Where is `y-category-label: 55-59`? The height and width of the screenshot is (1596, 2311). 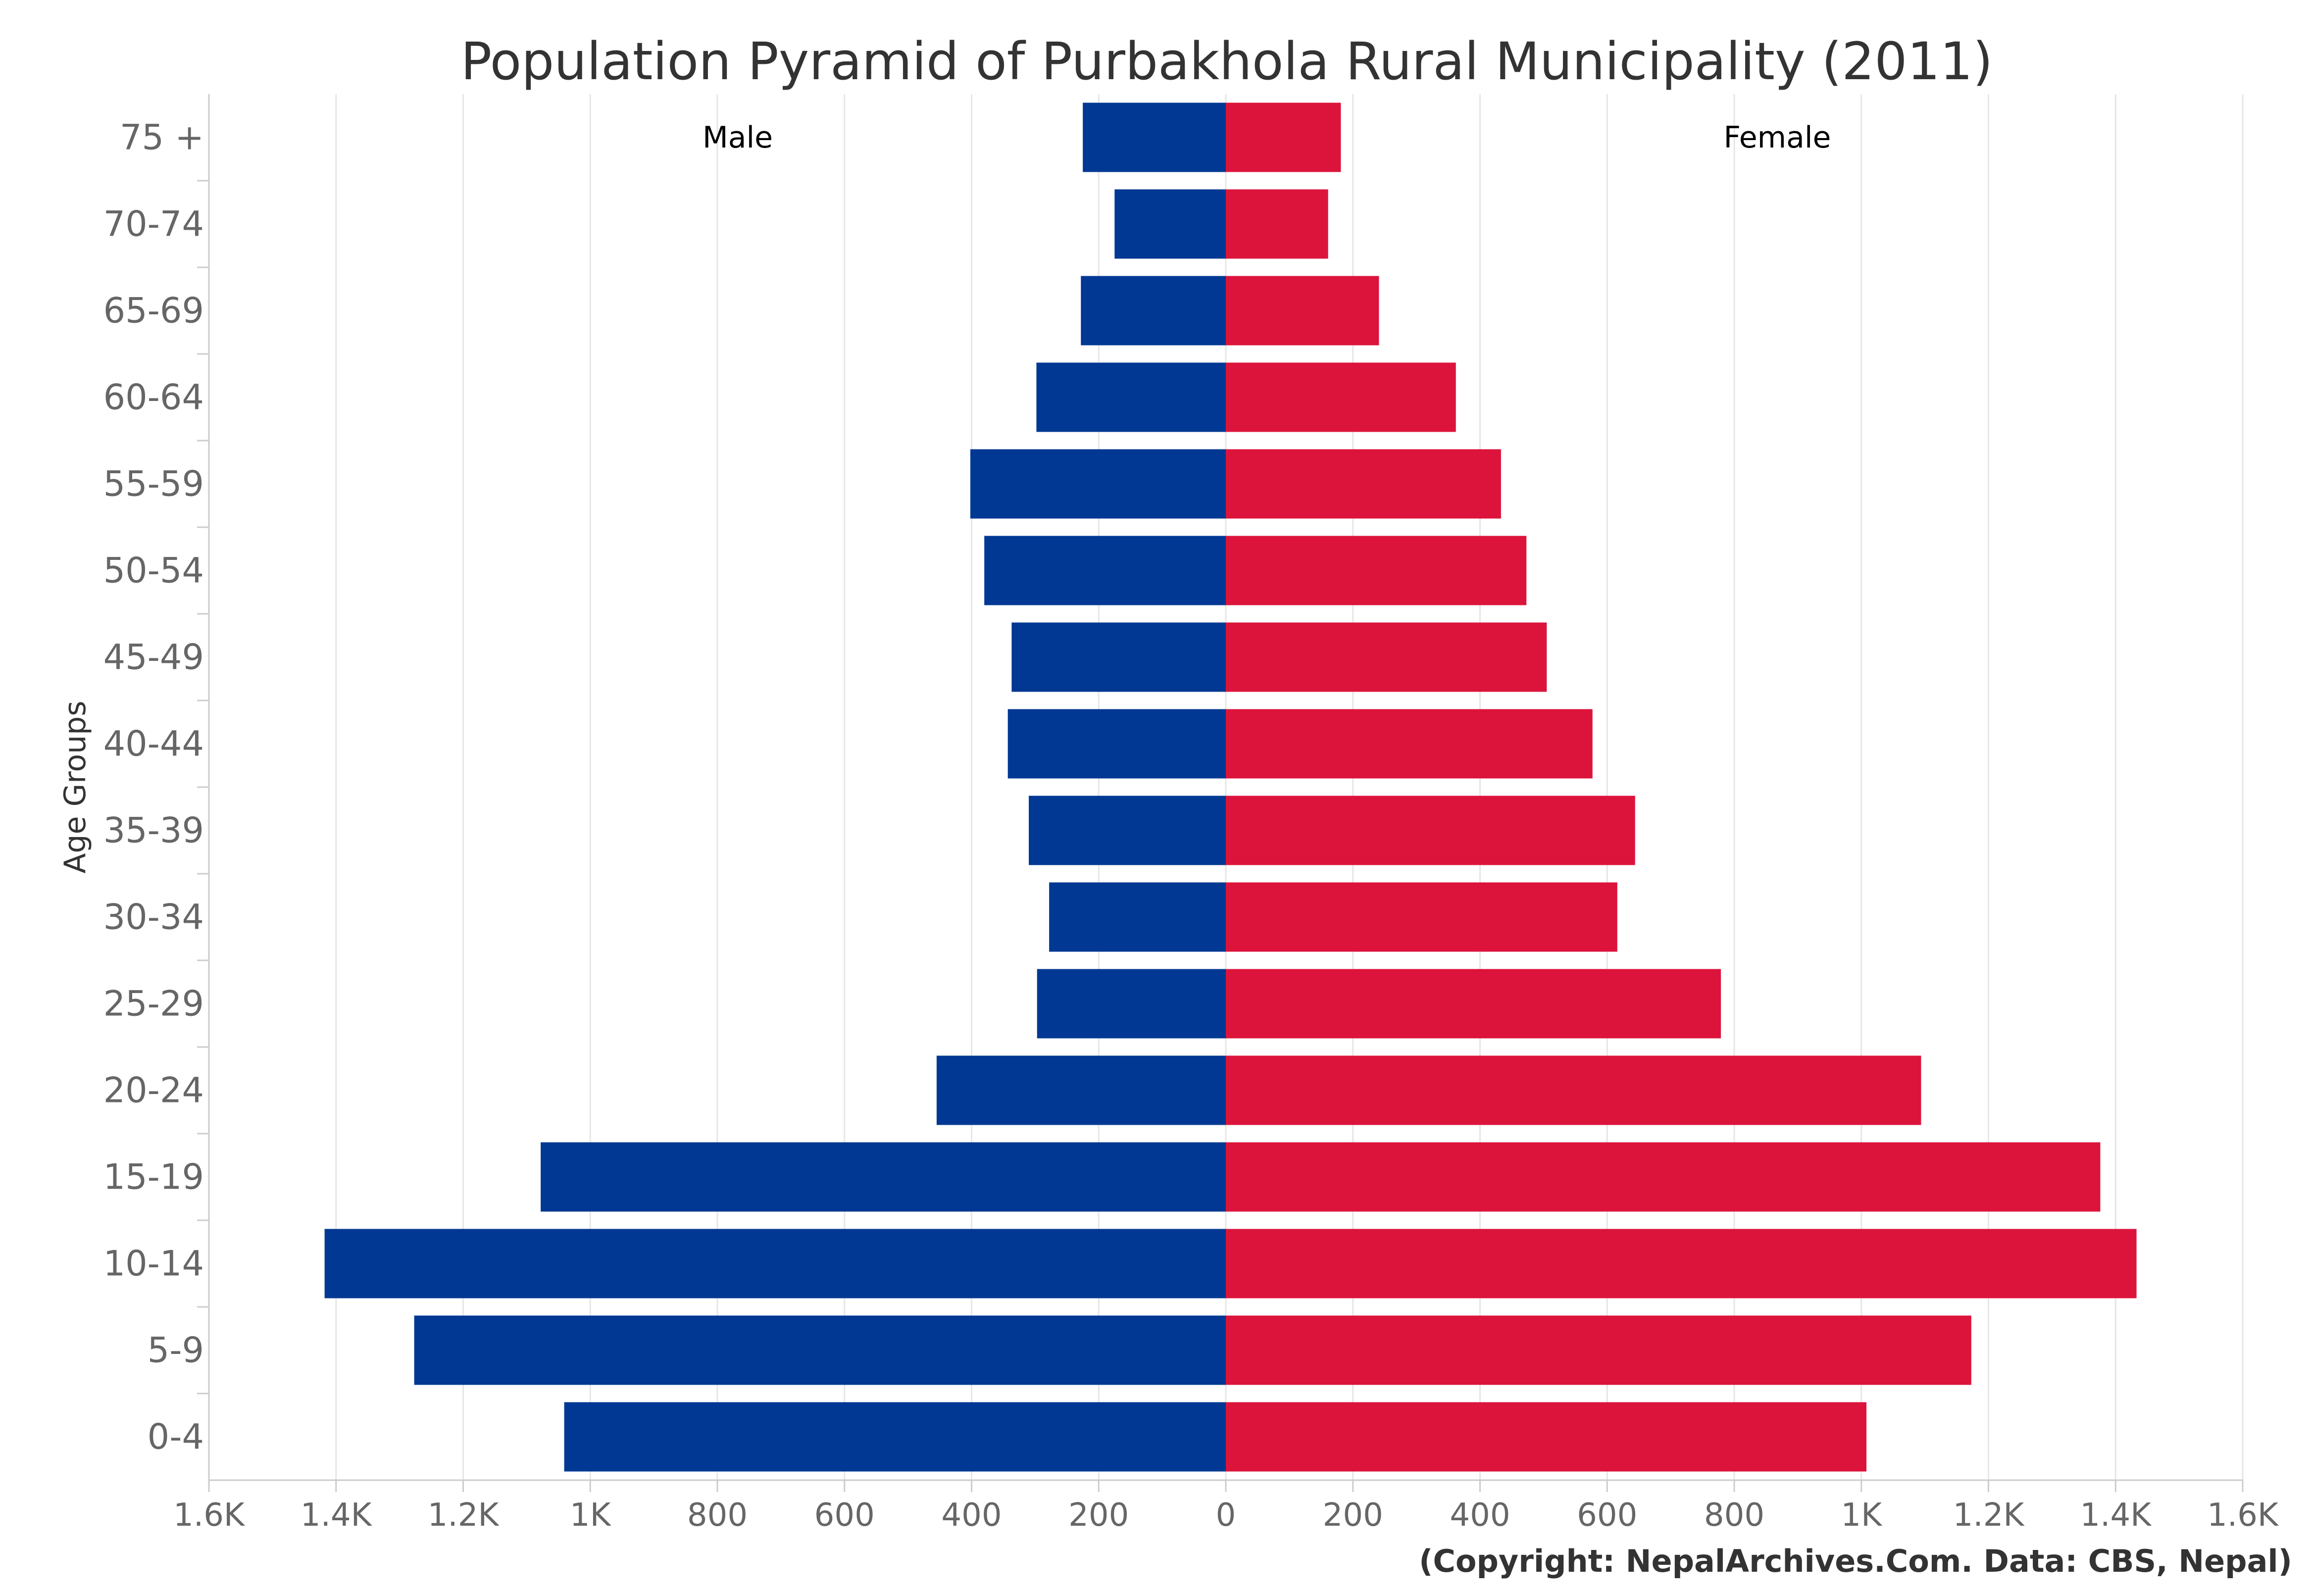
y-category-label: 55-59 is located at coordinates (153, 484).